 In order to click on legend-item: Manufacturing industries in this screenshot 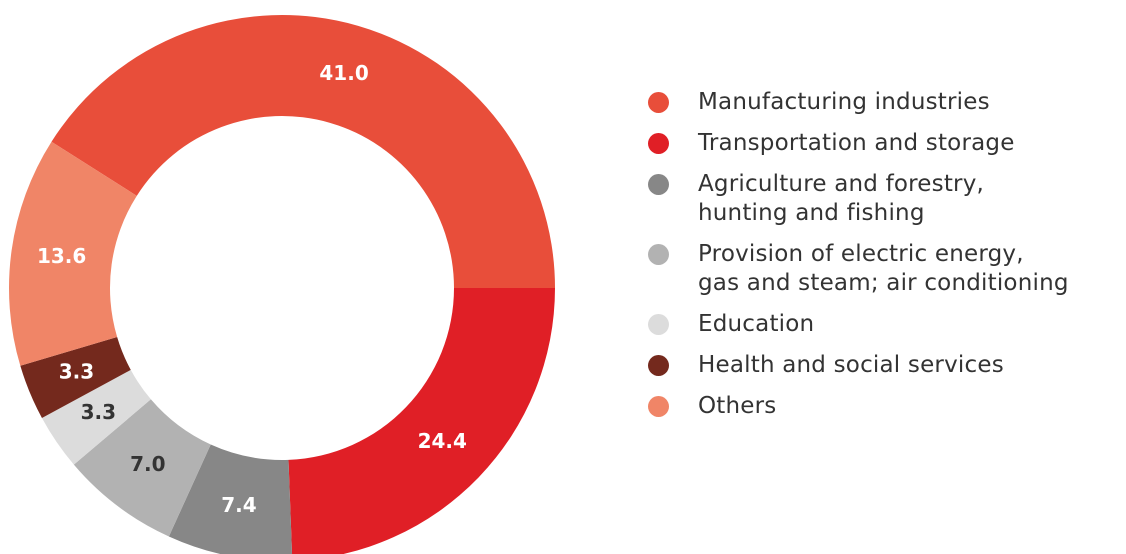, I will do `click(887, 102)`.